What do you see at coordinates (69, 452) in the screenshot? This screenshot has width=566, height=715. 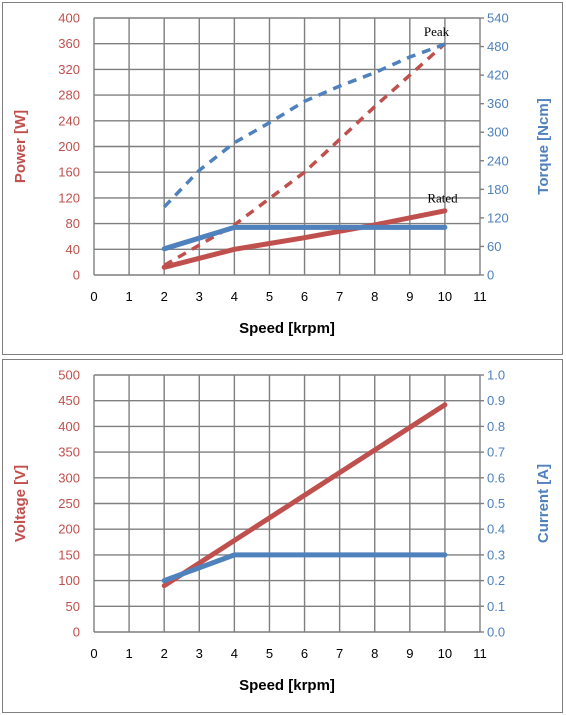 I see `left-axis-tick-label: 350` at bounding box center [69, 452].